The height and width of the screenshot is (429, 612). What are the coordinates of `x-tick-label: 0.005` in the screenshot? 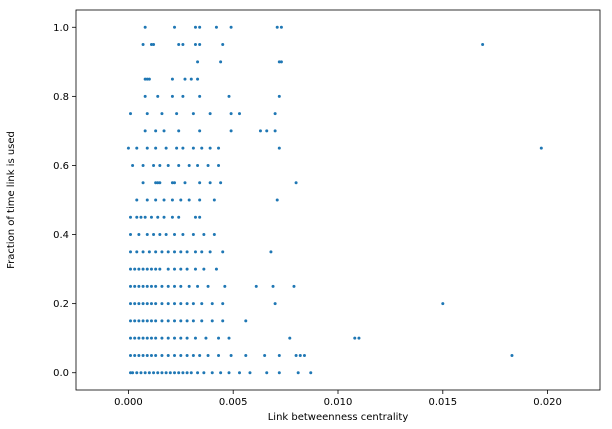 It's located at (233, 402).